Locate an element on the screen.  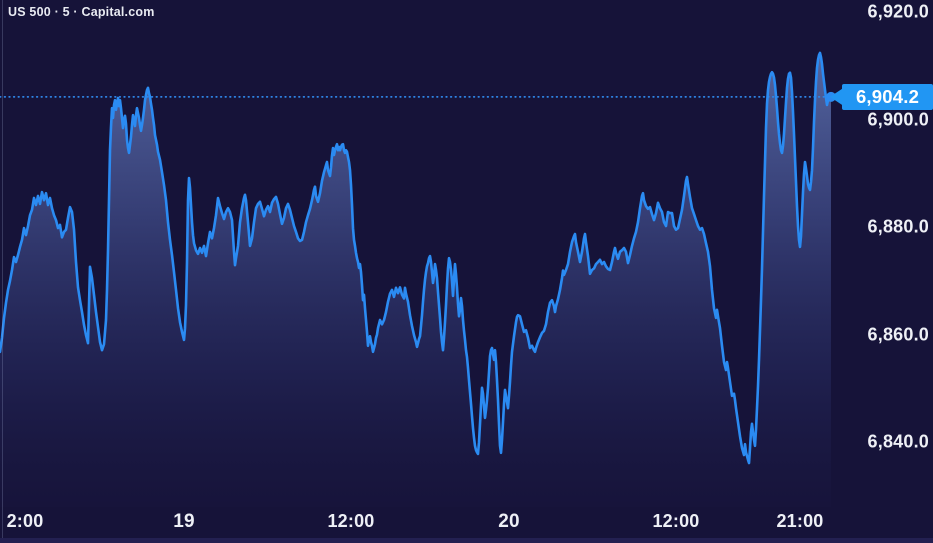
price-axis-label: 6,860.0 is located at coordinates (898, 334).